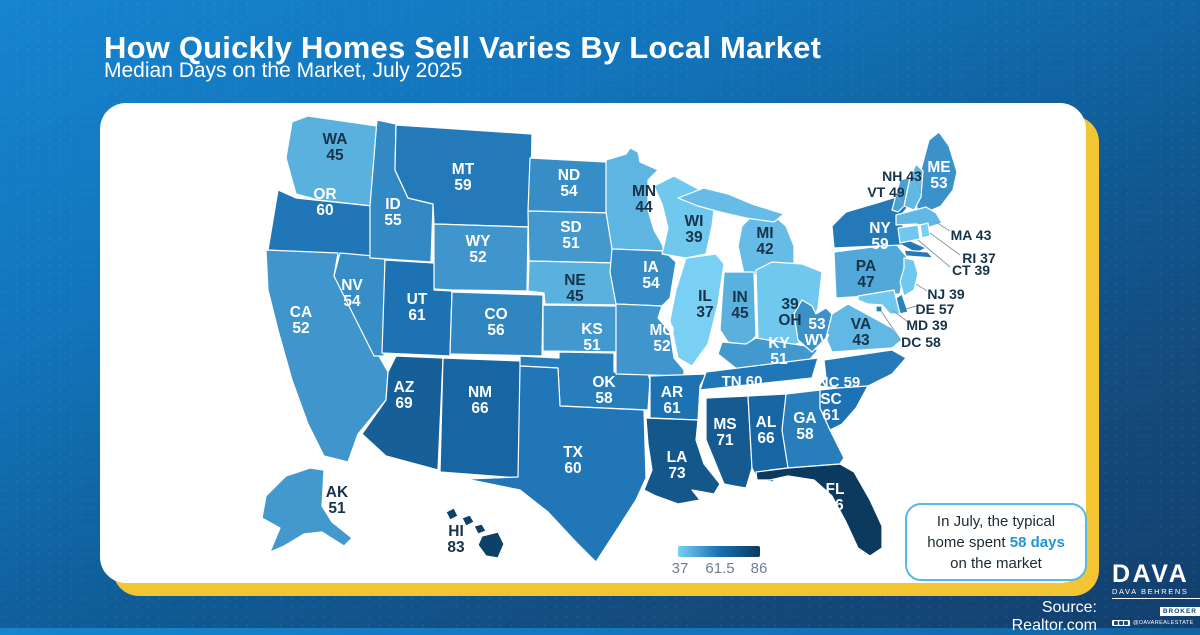 The image size is (1200, 635). I want to click on state-label-MN: 44, so click(644, 207).